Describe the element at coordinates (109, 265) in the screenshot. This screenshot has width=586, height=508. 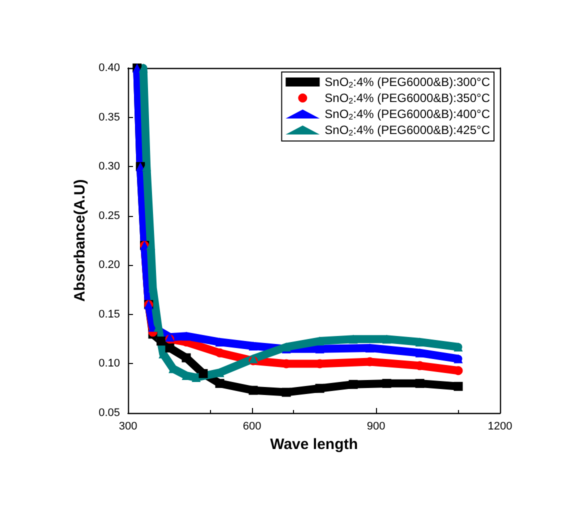
I see `y-tick-label: 0.20` at that location.